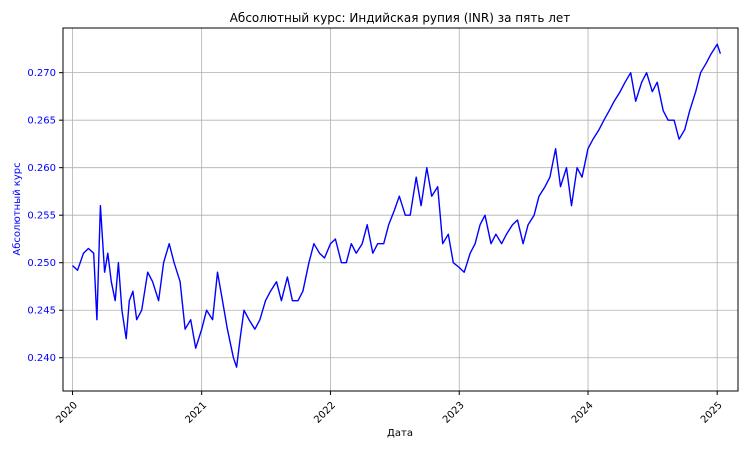 This screenshot has height=450, width=750. I want to click on y-tick-label: 0.270, so click(41, 73).